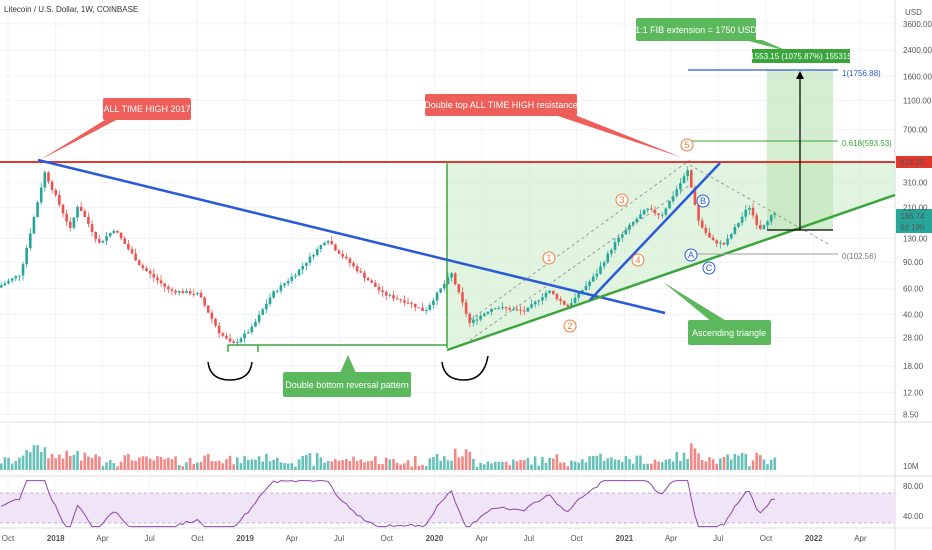 The height and width of the screenshot is (550, 932). I want to click on current-price-text: 186.74, so click(912, 216).